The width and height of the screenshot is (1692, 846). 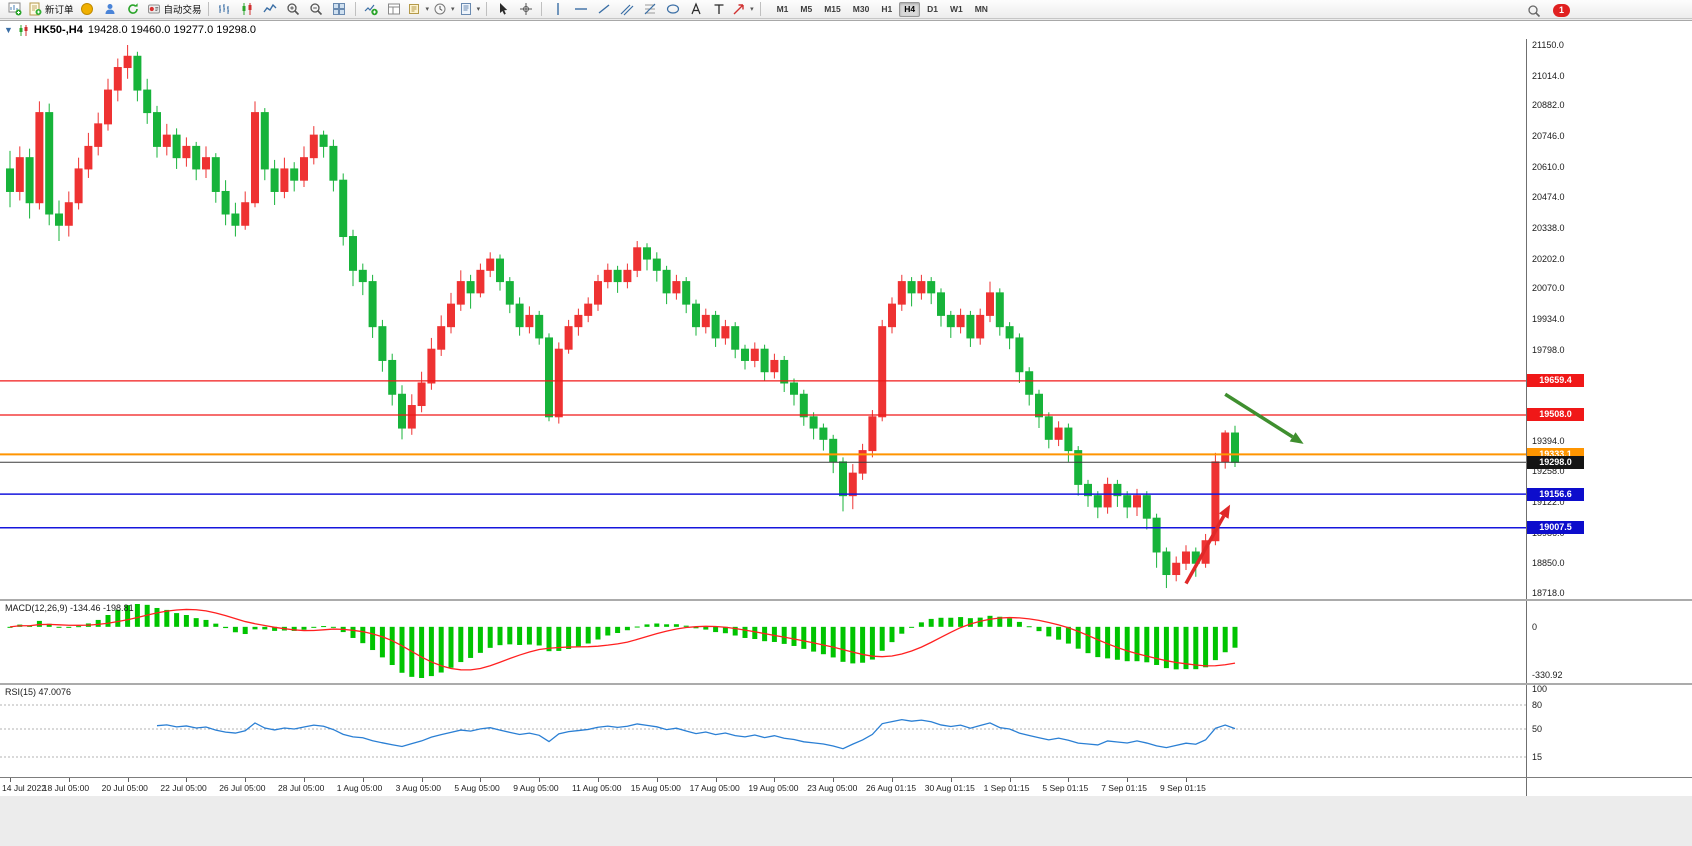 I want to click on time-axis-tick, so click(x=187, y=780).